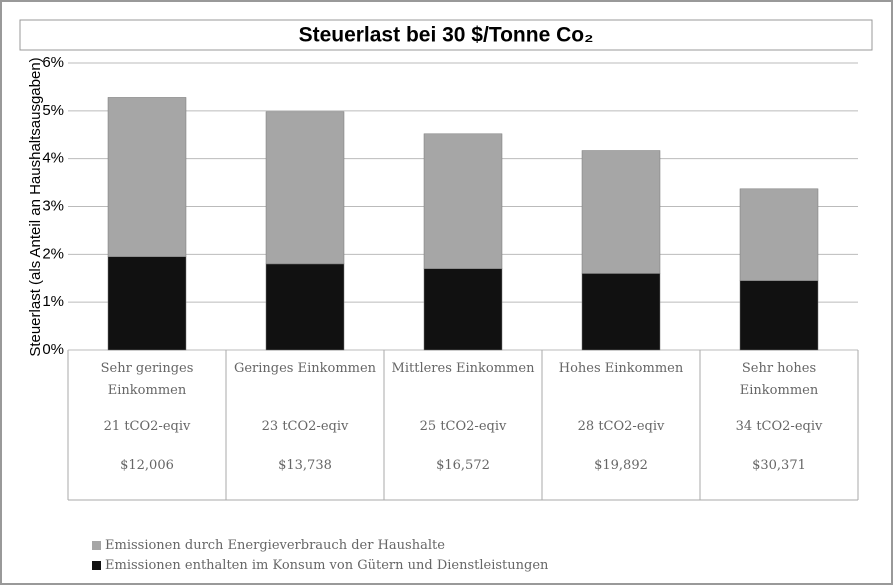 The image size is (893, 585). I want to click on y-tick-label: 0%, so click(53, 349).